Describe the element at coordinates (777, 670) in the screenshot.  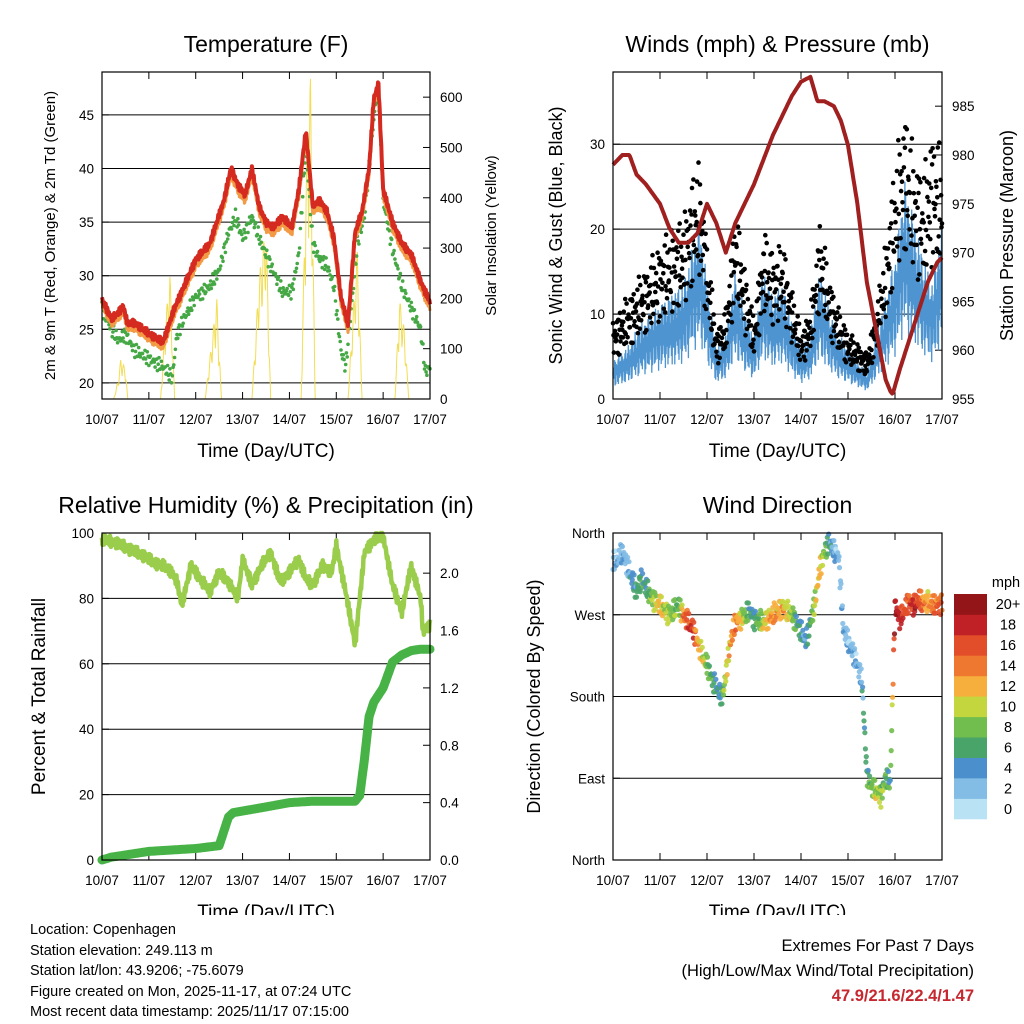
I see `direction-series` at that location.